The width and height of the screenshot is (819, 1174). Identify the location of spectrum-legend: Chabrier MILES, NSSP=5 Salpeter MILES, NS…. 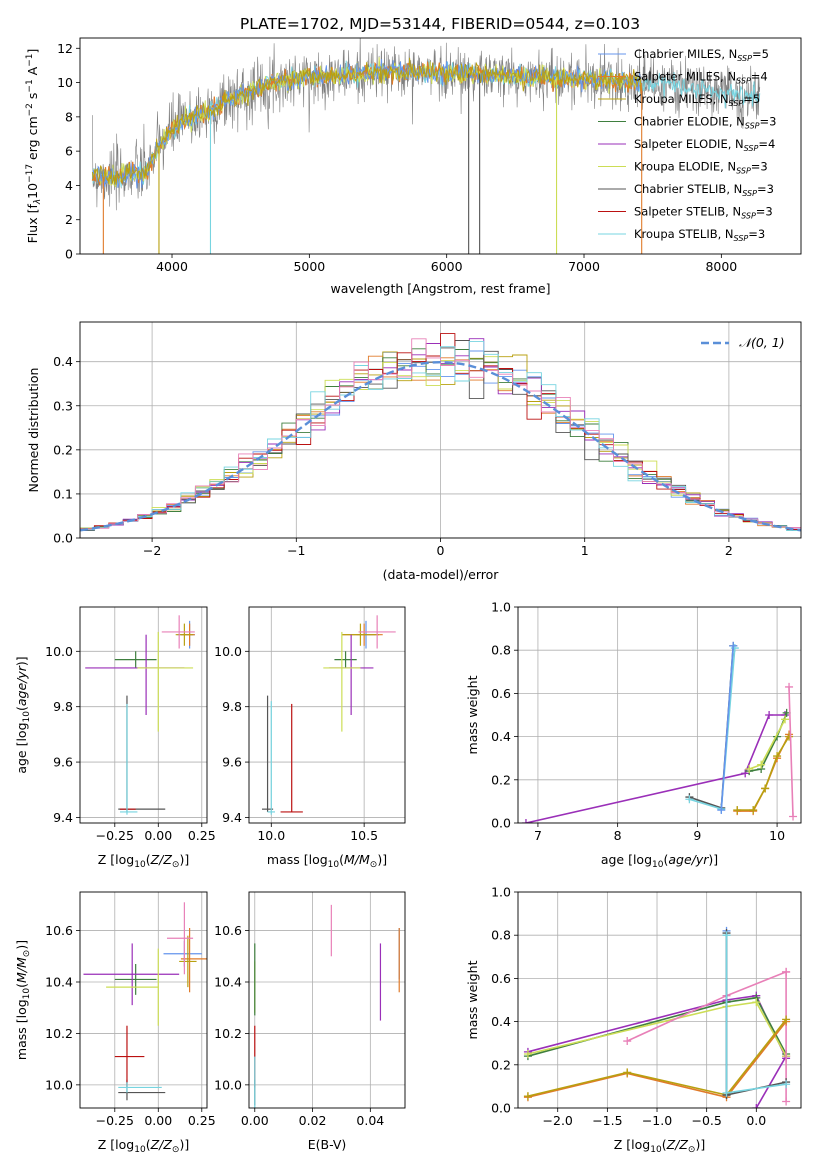
(687, 145).